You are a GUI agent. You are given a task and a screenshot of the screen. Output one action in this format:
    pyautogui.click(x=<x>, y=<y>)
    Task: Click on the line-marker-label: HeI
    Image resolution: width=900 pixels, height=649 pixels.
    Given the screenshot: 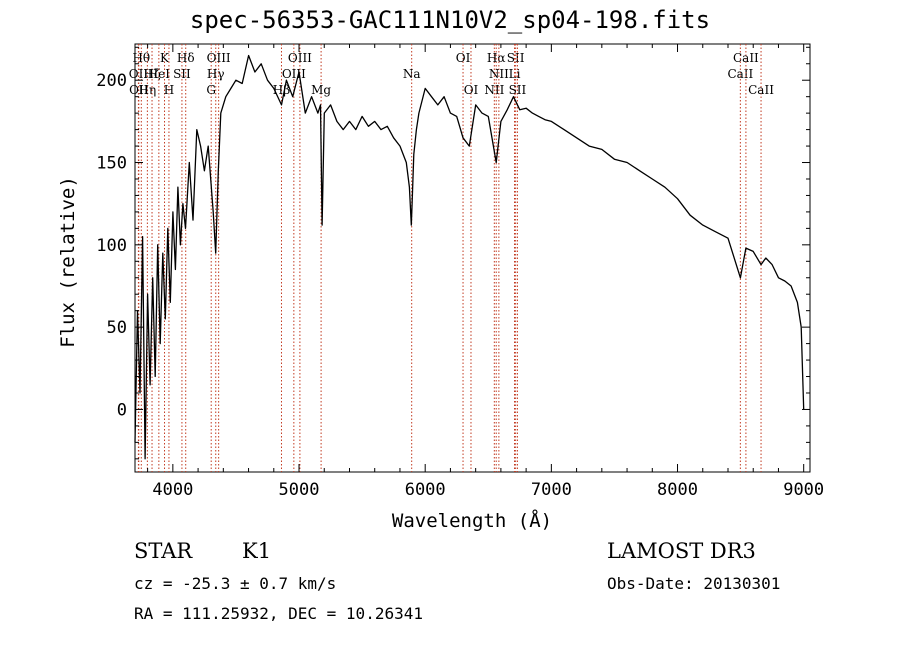 What is the action you would take?
    pyautogui.click(x=159, y=74)
    